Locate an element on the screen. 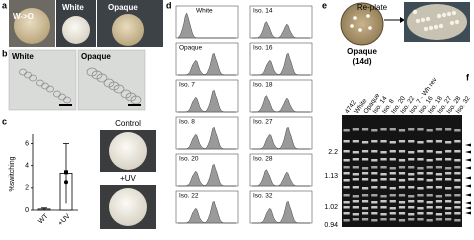 This screenshot has height=240, width=474. label: Re-plate is located at coordinates (372, 7).